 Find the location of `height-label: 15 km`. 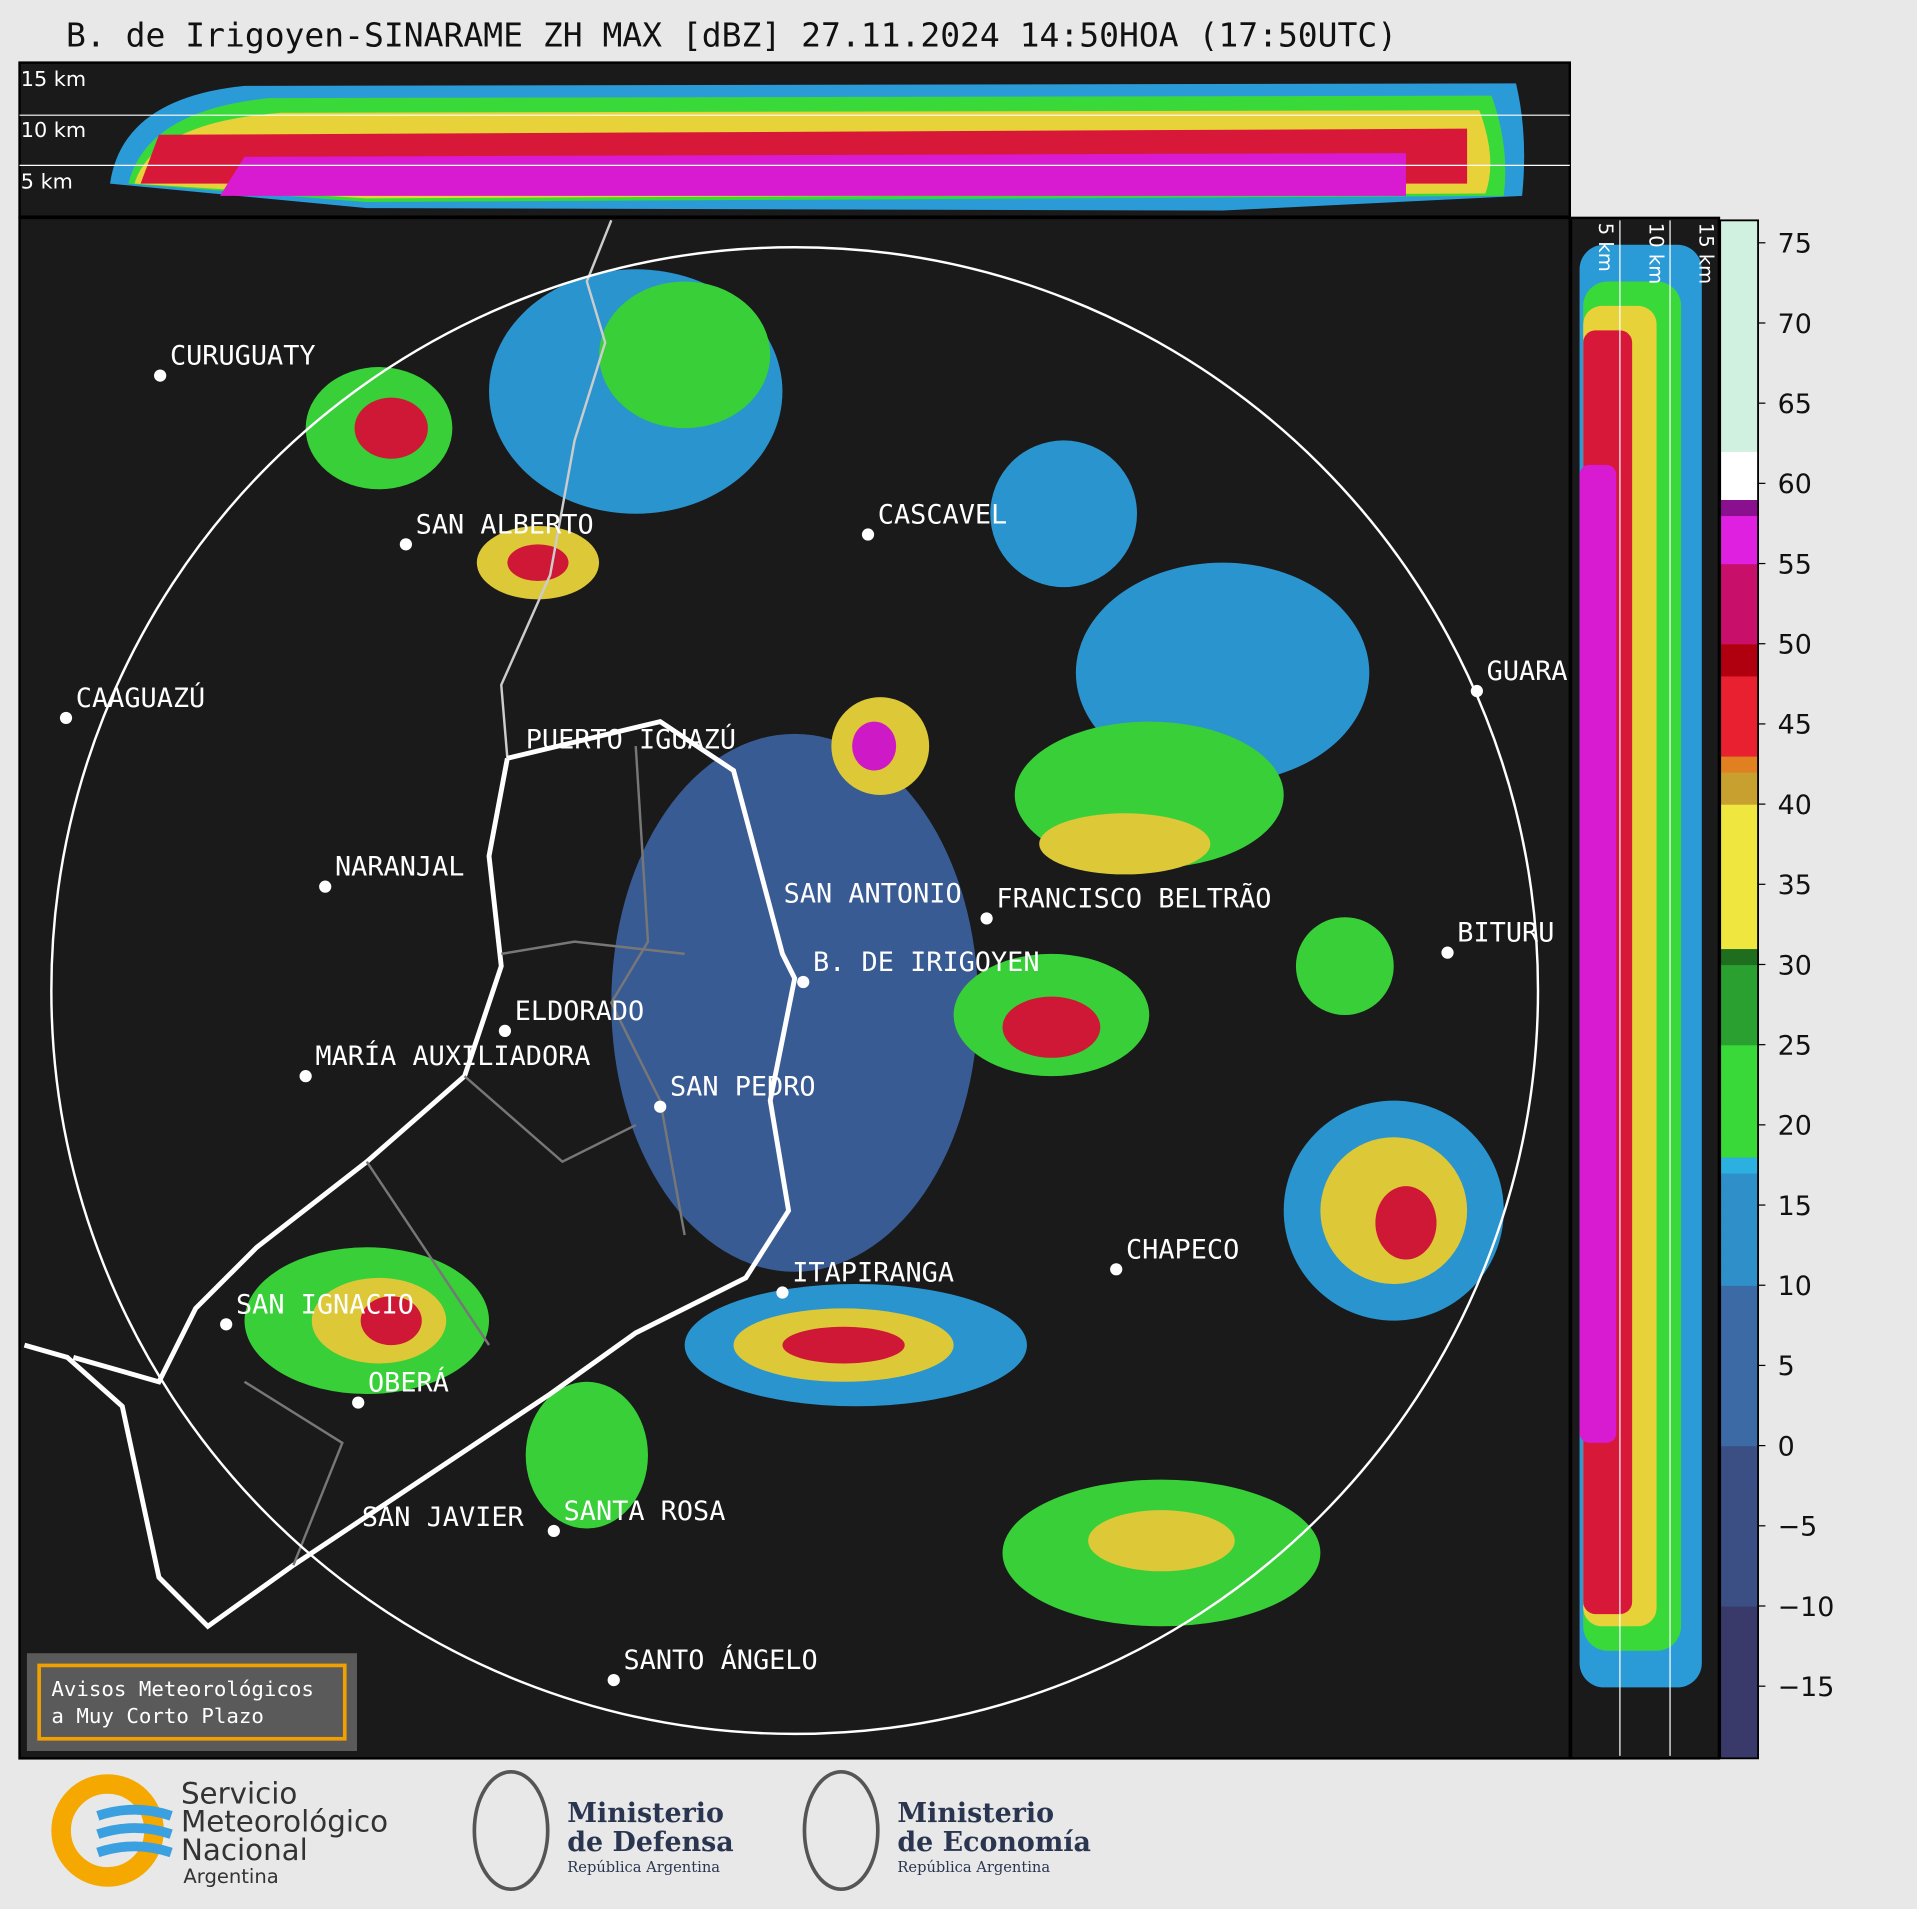

height-label: 15 km is located at coordinates (1705, 253).